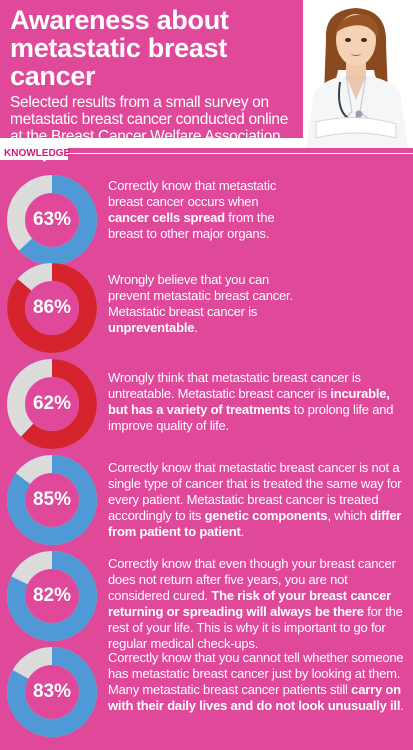 This screenshot has height=750, width=413. Describe the element at coordinates (354, 74) in the screenshot. I see `doctor-illustration` at that location.